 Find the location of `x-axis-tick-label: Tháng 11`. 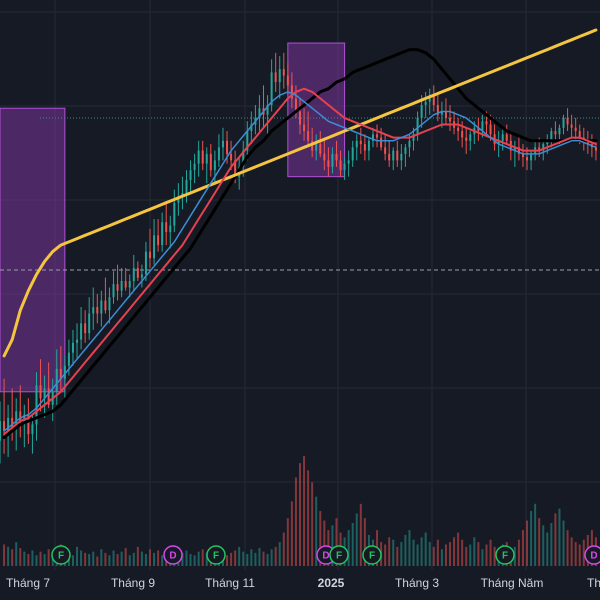

x-axis-tick-label: Tháng 11 is located at coordinates (230, 583).